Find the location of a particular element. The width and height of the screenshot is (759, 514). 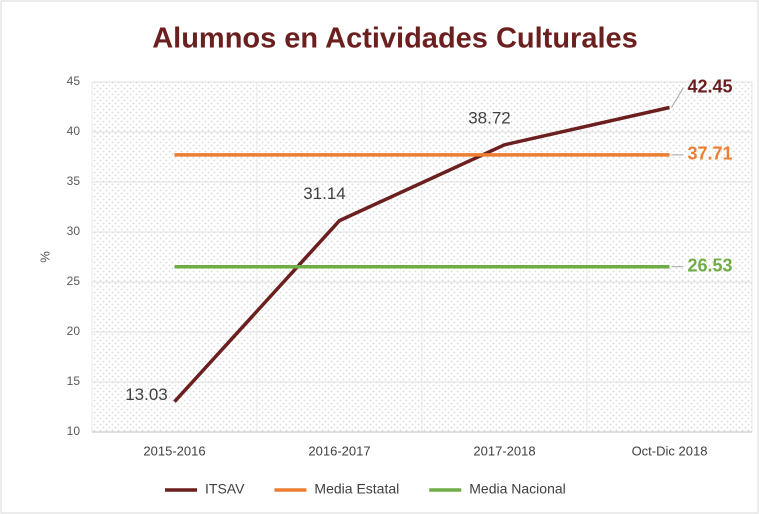

chart-title: Alumnos en Actividades Culturales is located at coordinates (395, 39).